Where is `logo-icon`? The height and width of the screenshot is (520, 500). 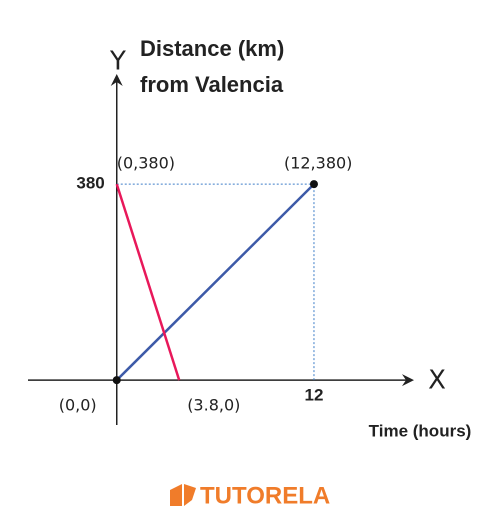 logo-icon is located at coordinates (183, 495).